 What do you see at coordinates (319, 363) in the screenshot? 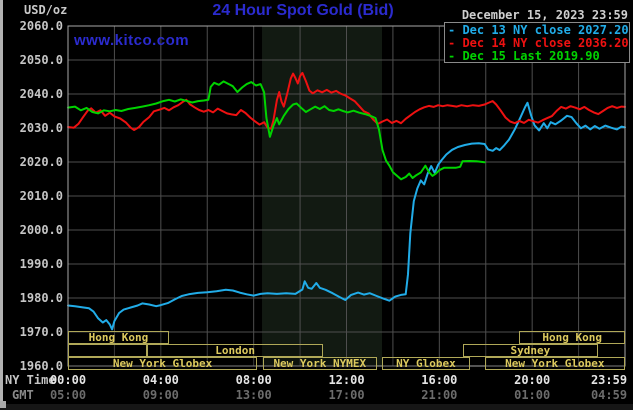
I see `session-box-new-york-nymex: New York NYMEX` at bounding box center [319, 363].